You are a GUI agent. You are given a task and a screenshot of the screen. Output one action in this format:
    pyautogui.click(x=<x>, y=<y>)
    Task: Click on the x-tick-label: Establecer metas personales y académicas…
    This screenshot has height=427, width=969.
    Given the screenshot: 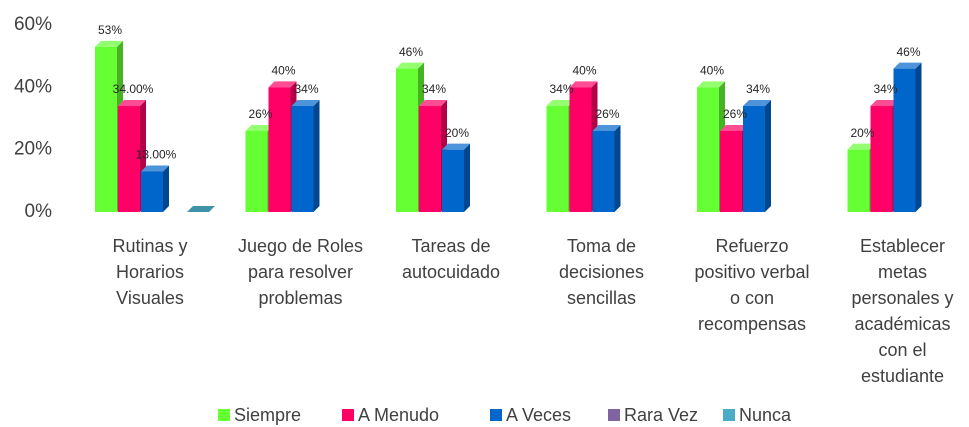 What is the action you would take?
    pyautogui.click(x=902, y=311)
    